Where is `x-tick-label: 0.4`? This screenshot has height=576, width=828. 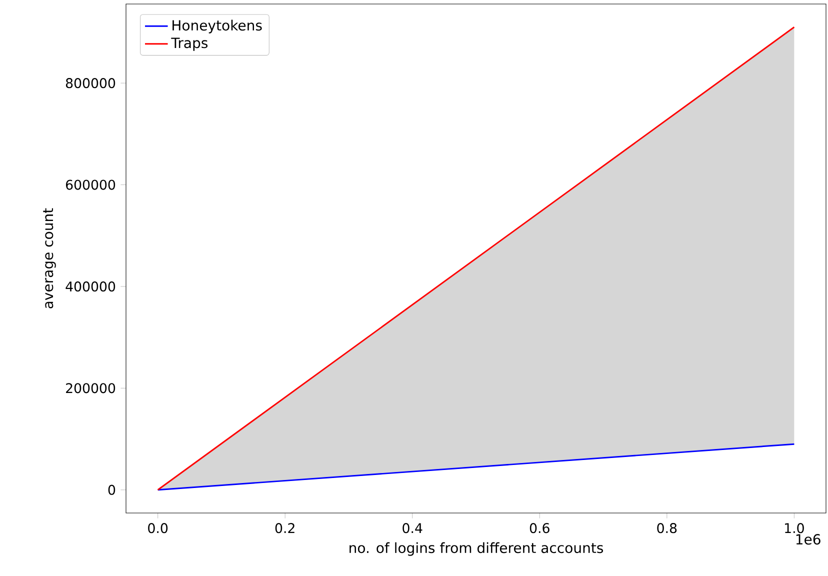
x-tick-label: 0.4 is located at coordinates (412, 528).